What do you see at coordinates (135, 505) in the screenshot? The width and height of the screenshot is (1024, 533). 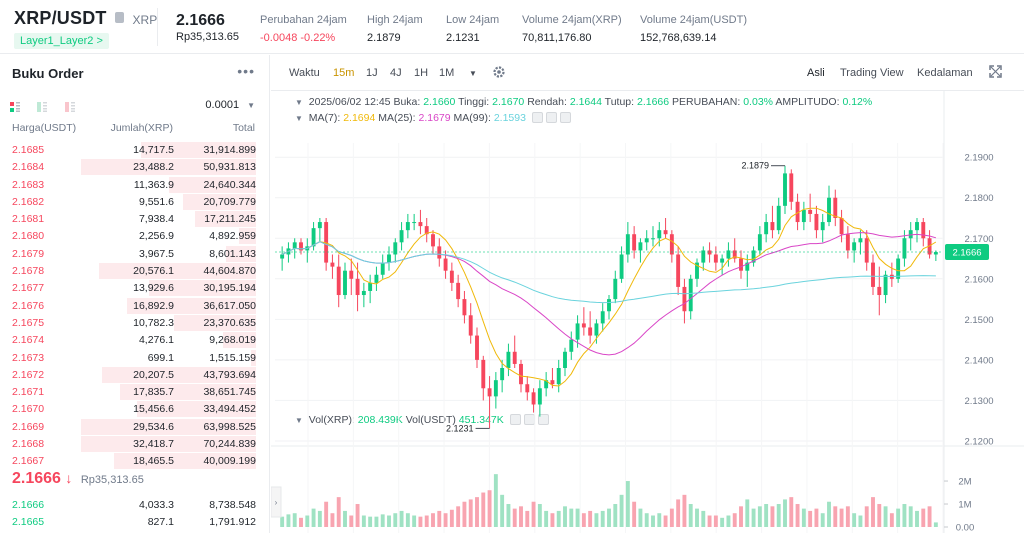 I see `order-row: 2.1666 4,033.3 8,738.548` at bounding box center [135, 505].